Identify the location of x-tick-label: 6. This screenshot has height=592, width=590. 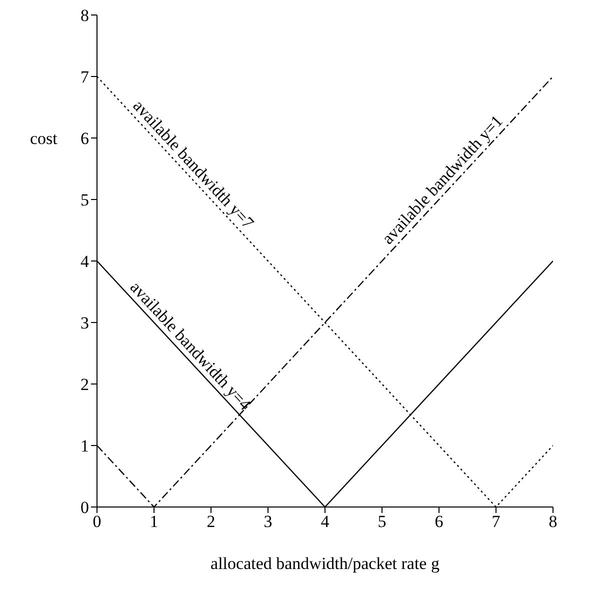
(439, 522).